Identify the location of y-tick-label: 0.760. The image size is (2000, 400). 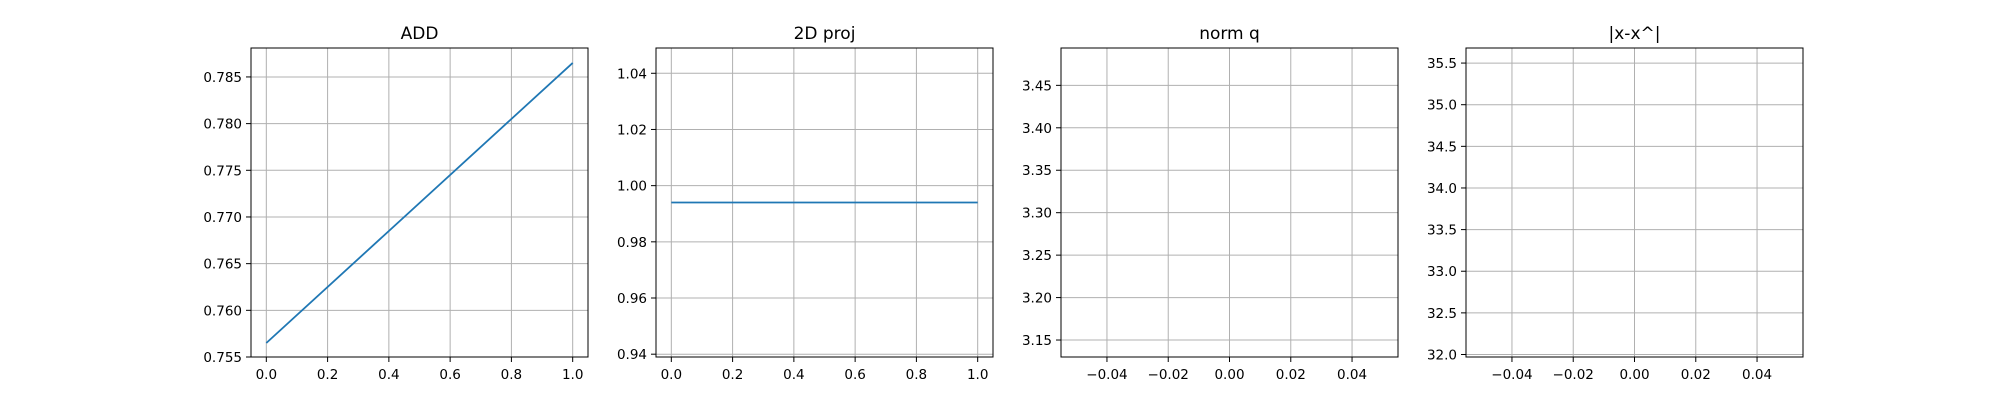
(222, 311).